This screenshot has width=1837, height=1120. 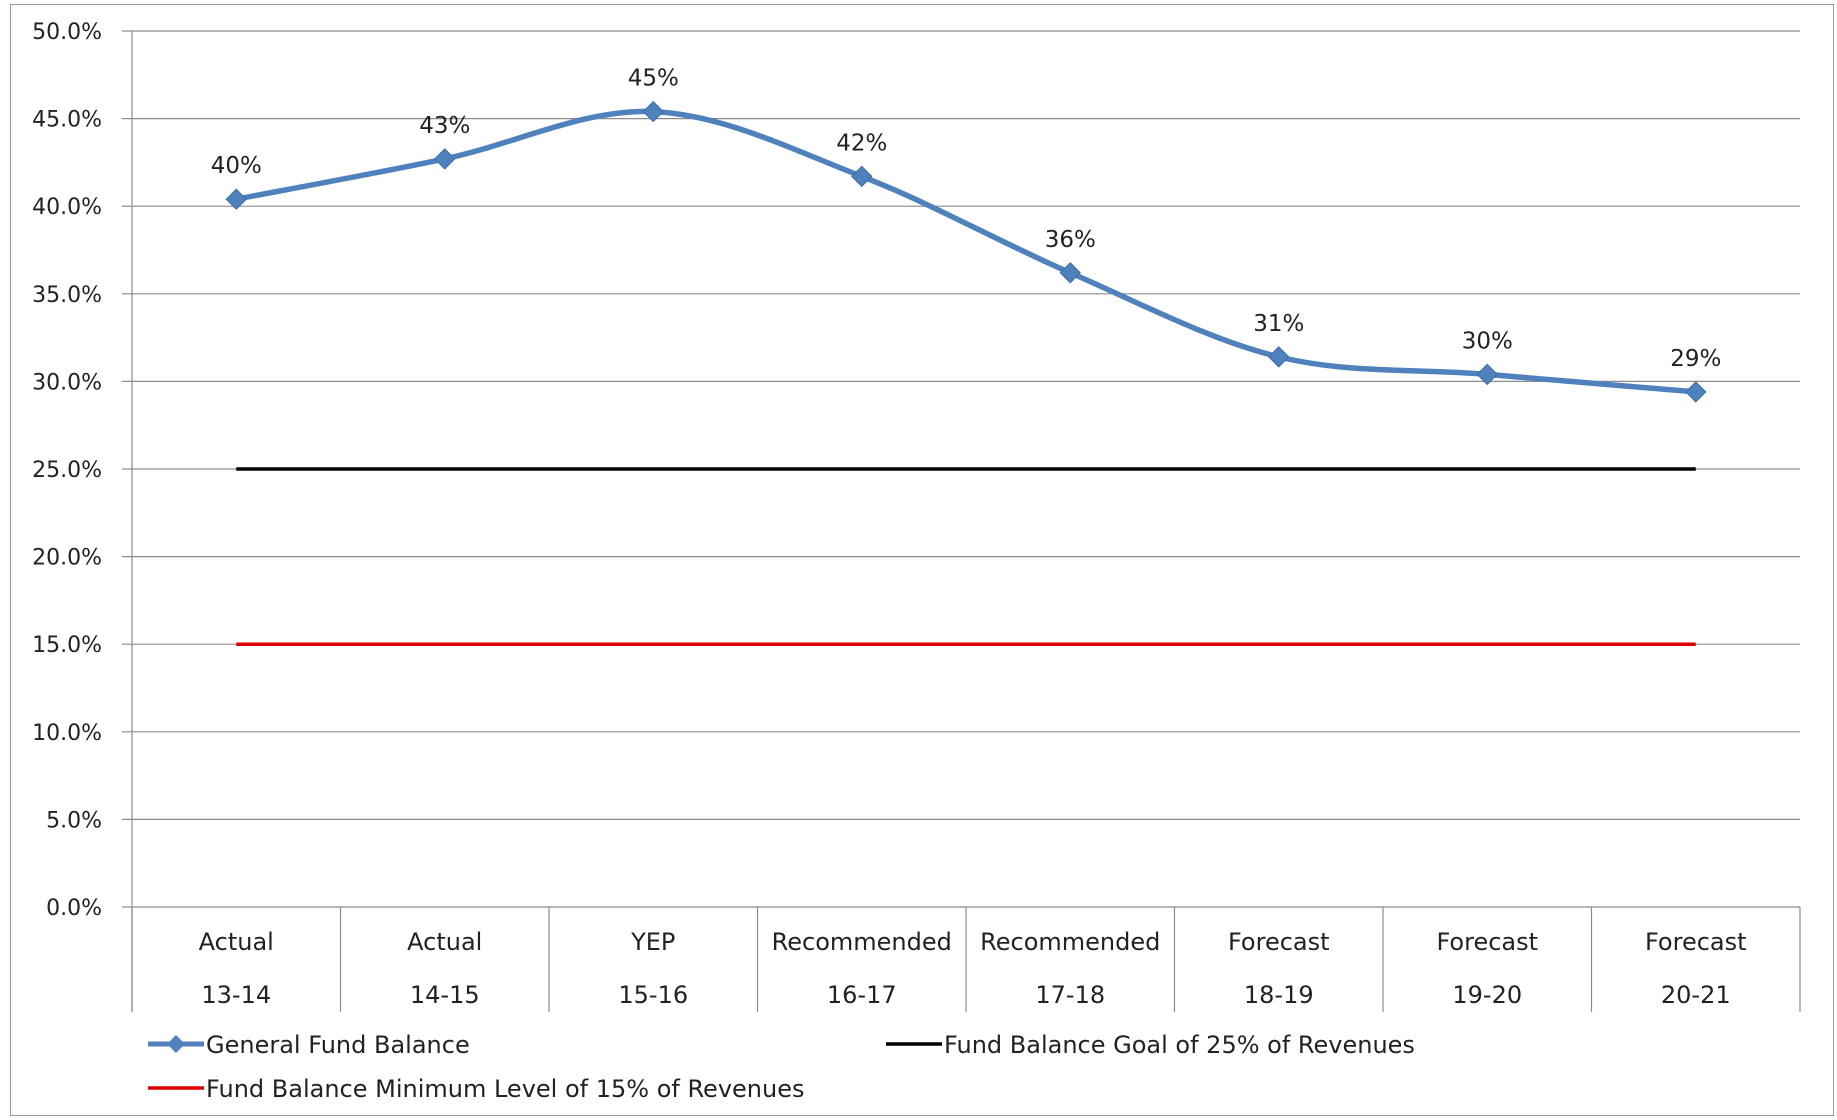 I want to click on category-sublabel: 16-17, so click(x=862, y=995).